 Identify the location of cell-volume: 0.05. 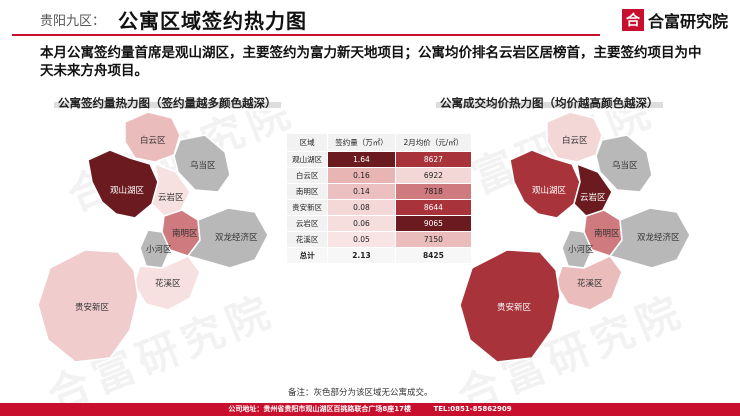
(361, 239).